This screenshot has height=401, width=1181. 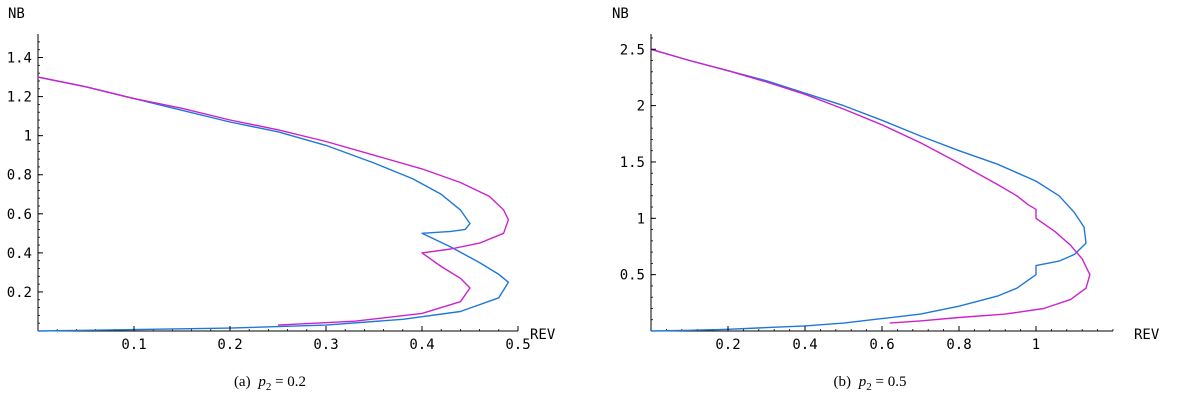 I want to click on caption-a-var: p, so click(x=261, y=382).